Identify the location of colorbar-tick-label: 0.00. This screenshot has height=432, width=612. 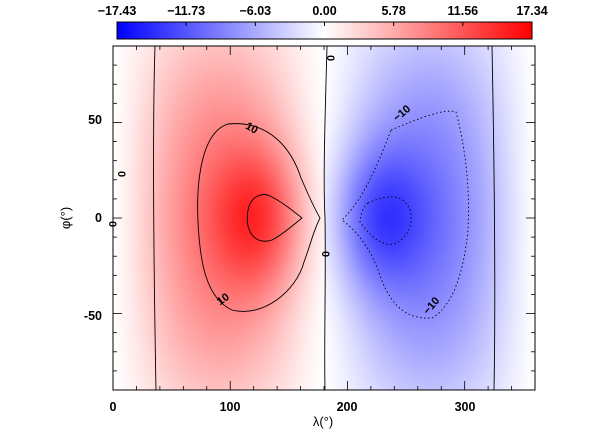
(324, 11).